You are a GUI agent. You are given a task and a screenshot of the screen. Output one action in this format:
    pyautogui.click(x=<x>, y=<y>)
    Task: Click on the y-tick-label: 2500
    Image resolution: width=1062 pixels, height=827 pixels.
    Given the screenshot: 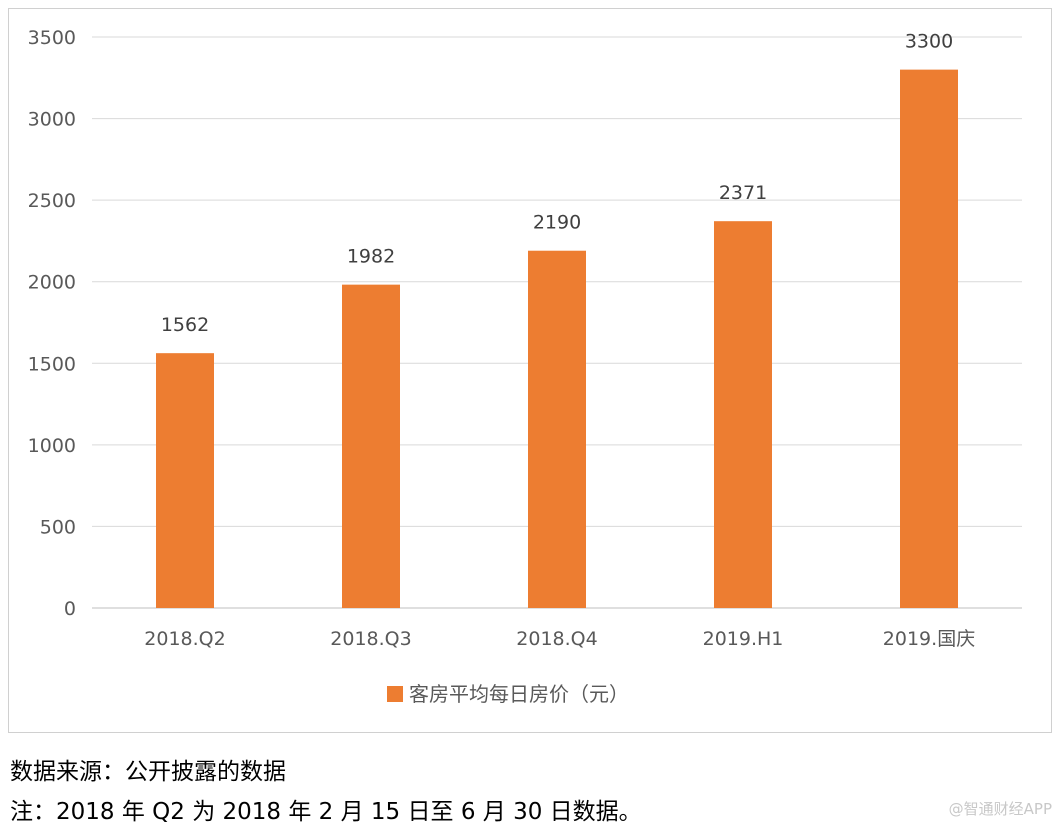 What is the action you would take?
    pyautogui.click(x=52, y=201)
    